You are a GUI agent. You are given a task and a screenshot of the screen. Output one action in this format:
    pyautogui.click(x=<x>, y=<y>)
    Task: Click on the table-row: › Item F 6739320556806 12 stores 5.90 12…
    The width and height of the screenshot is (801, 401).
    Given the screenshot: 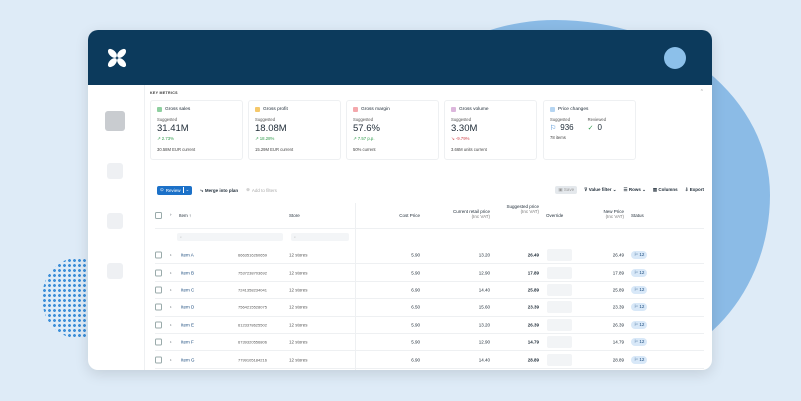 What is the action you would take?
    pyautogui.click(x=429, y=343)
    